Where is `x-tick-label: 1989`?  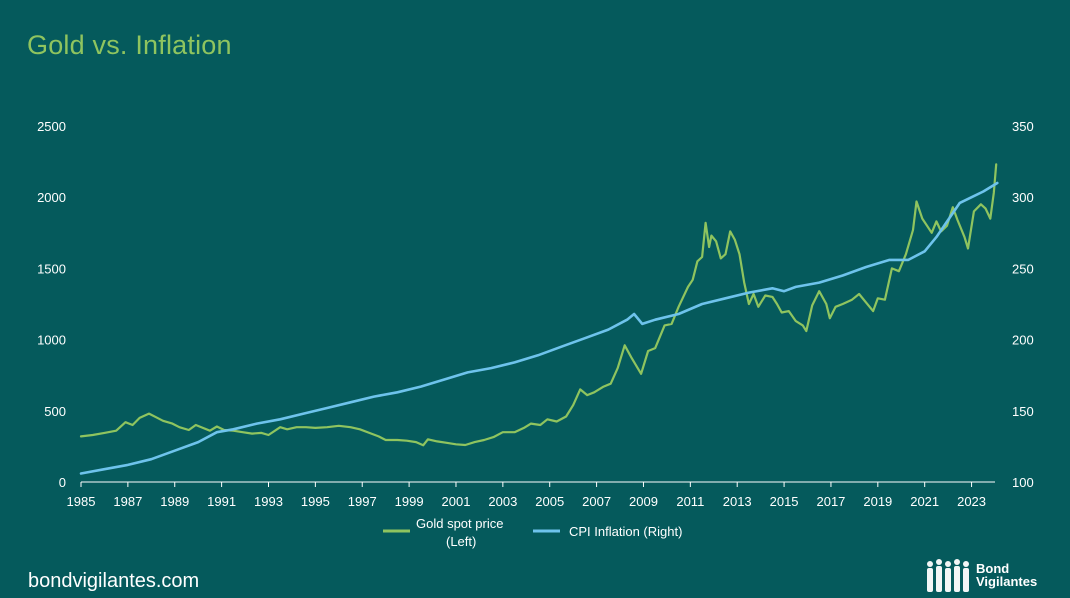
x-tick-label: 1989 is located at coordinates (174, 501).